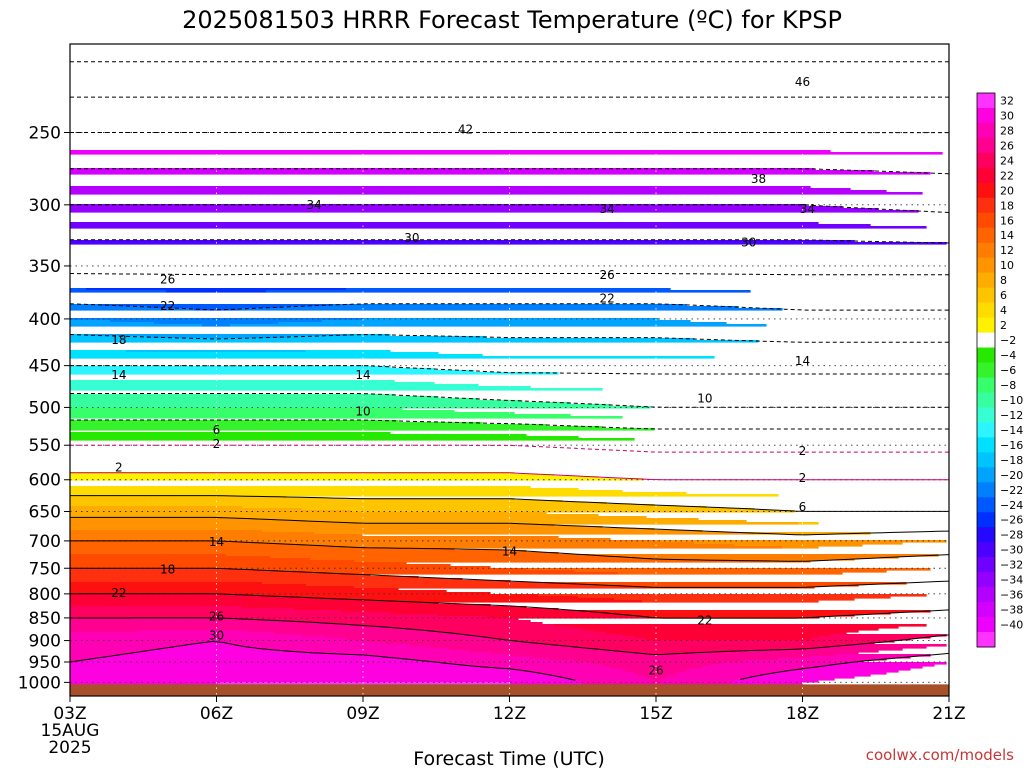 Image resolution: width=1024 pixels, height=768 pixels. What do you see at coordinates (1003, 325) in the screenshot?
I see `colorbar-label: 2` at bounding box center [1003, 325].